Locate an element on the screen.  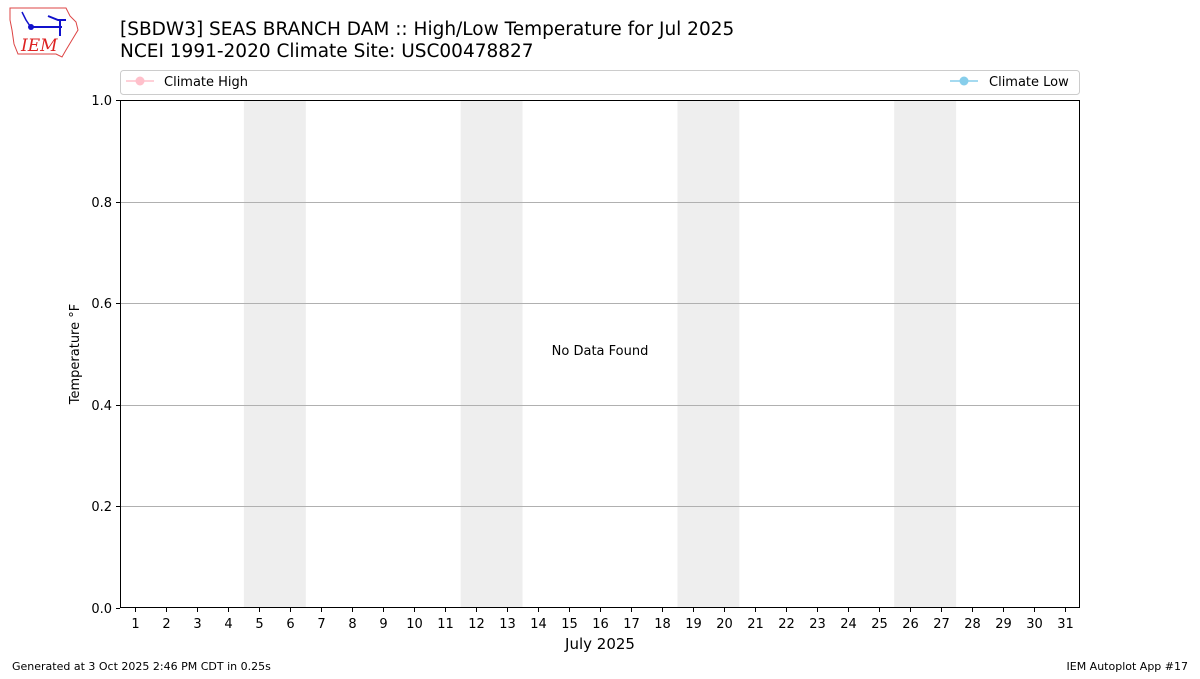
x-tick-label: 12 is located at coordinates (476, 624).